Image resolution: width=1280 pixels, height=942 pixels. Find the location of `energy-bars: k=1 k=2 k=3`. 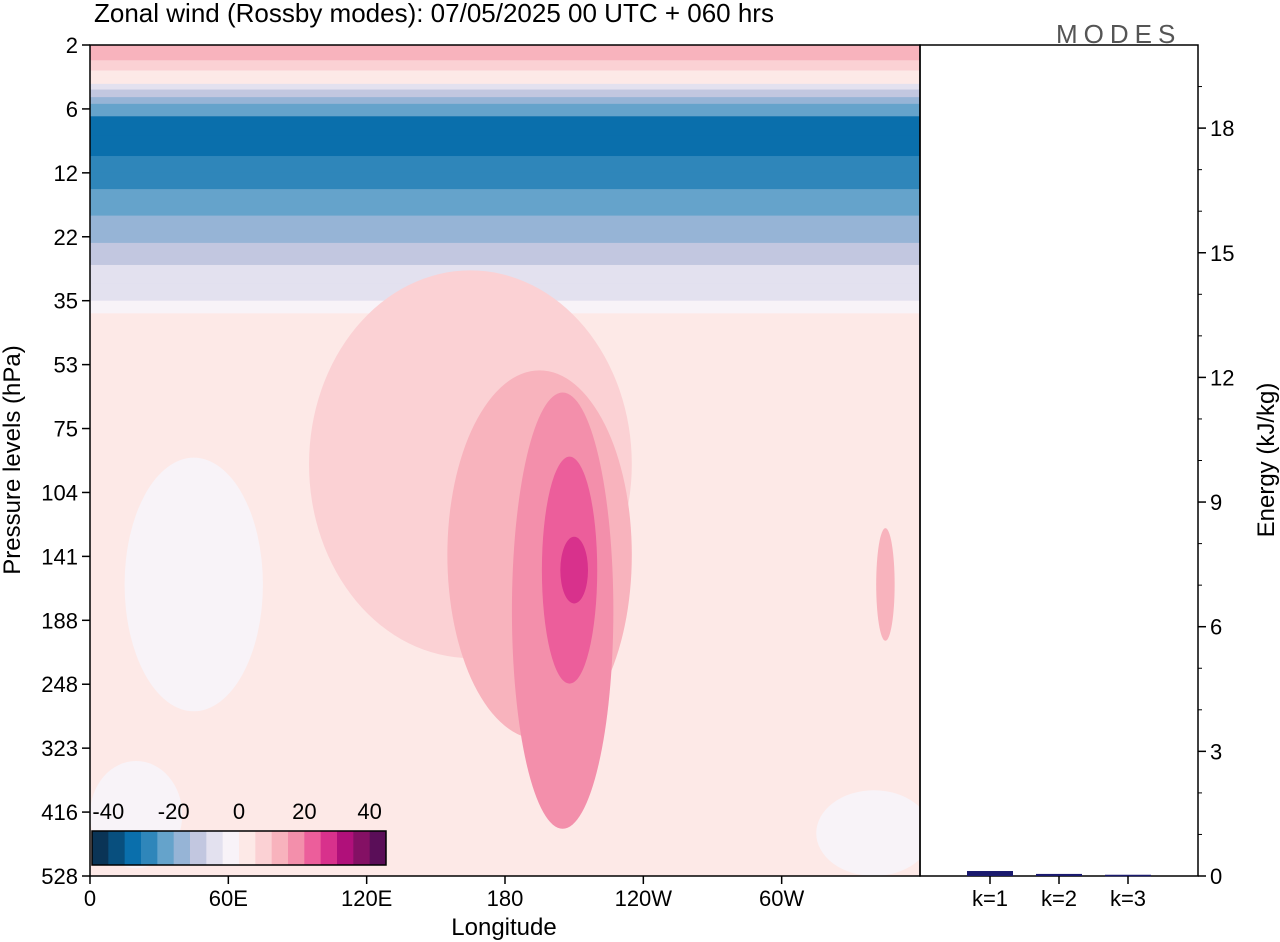

energy-bars: k=1 k=2 k=3 is located at coordinates (1059, 891).